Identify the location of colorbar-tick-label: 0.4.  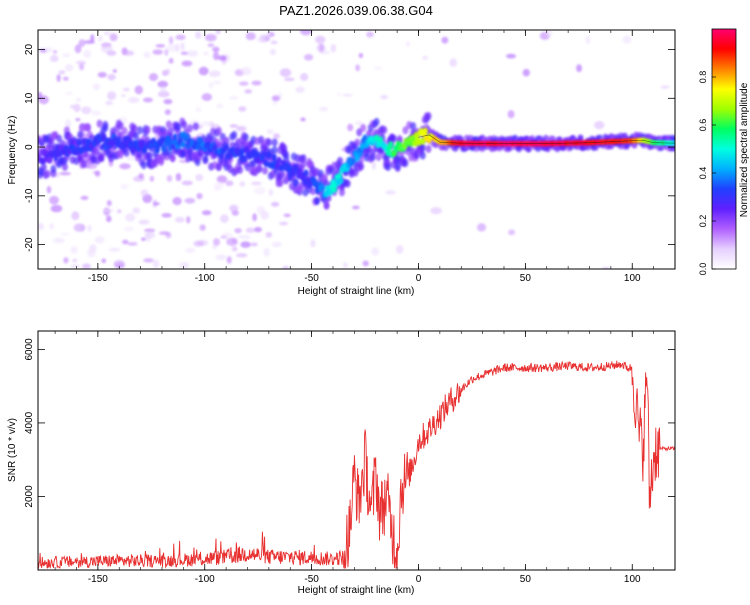
(703, 173).